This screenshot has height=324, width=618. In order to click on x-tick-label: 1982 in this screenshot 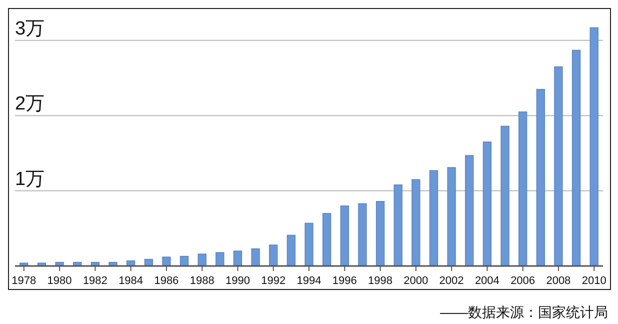, I will do `click(95, 281)`.